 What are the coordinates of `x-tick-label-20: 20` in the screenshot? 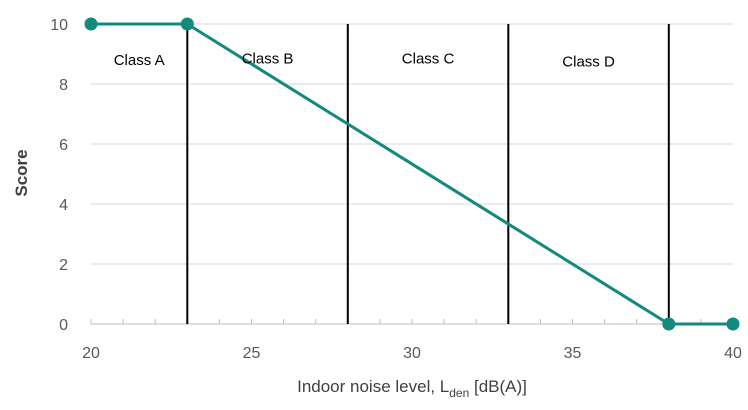 It's located at (91, 353).